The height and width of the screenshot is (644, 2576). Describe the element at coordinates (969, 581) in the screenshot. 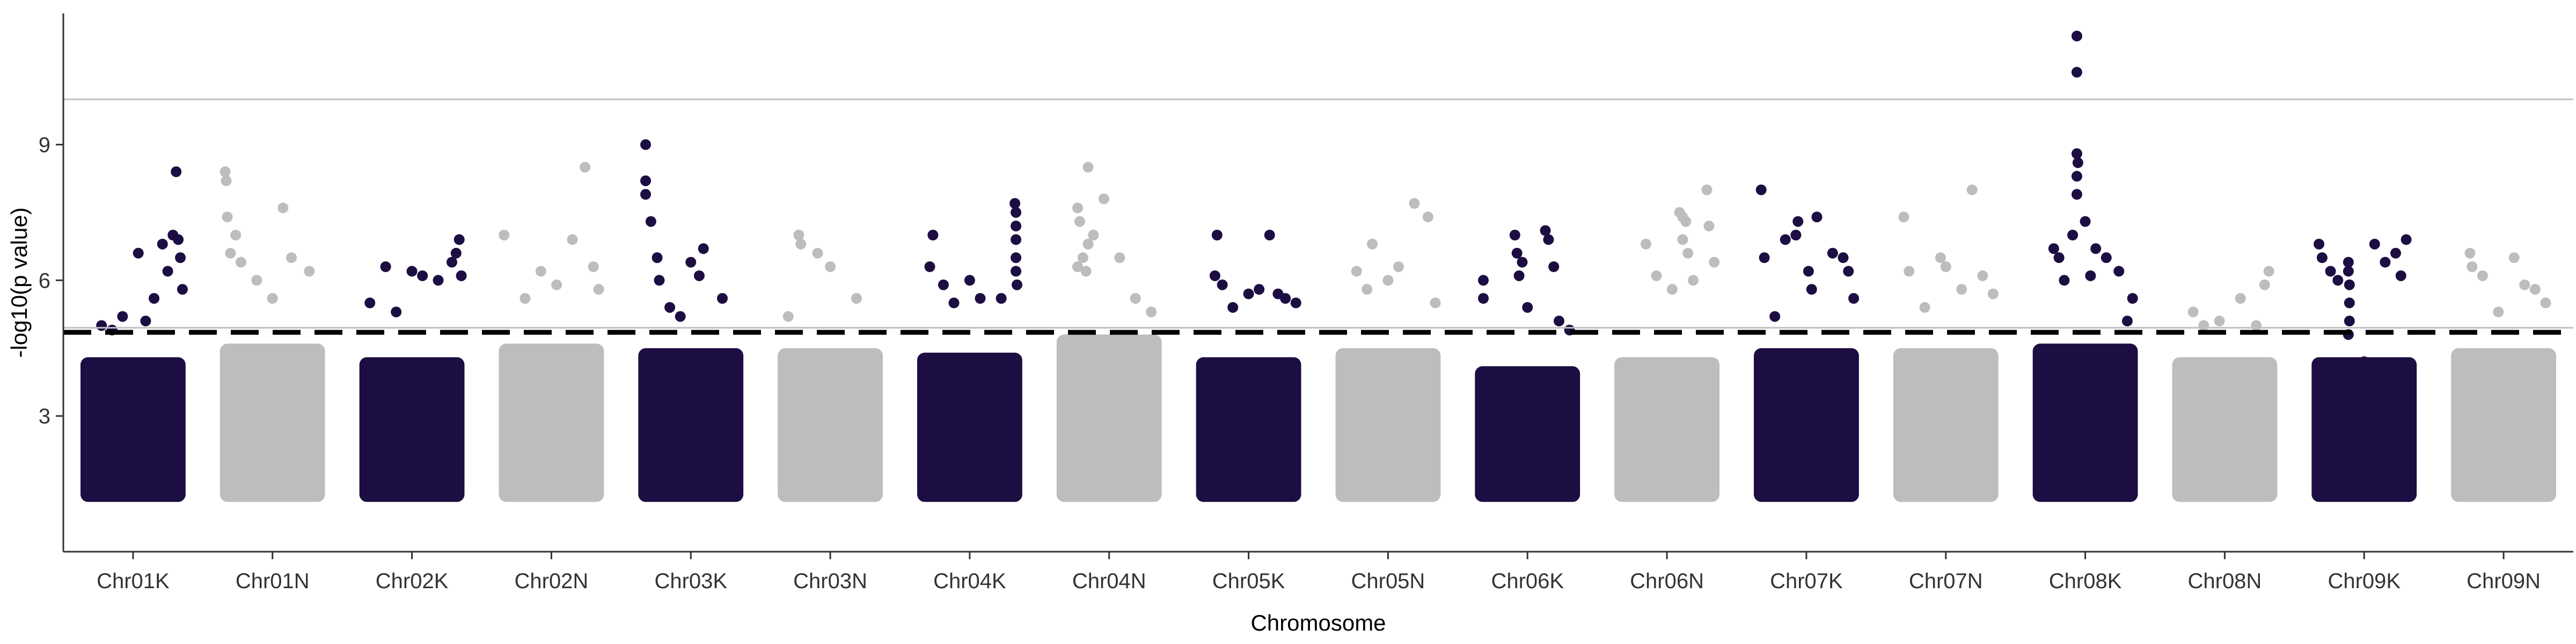

I see `x-tick-label-chr04k: Chr04K` at that location.